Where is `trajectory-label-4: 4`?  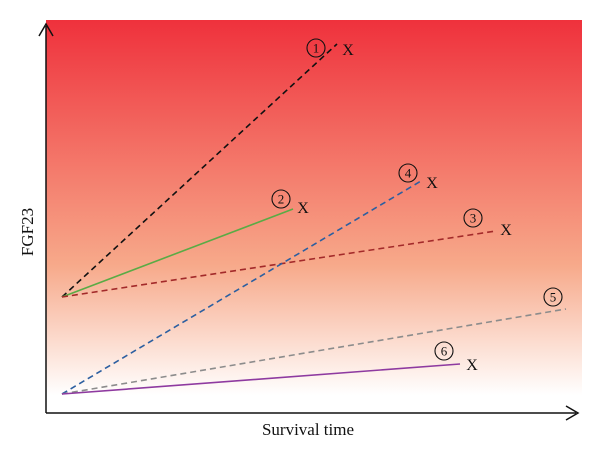
trajectory-label-4: 4 is located at coordinates (408, 173).